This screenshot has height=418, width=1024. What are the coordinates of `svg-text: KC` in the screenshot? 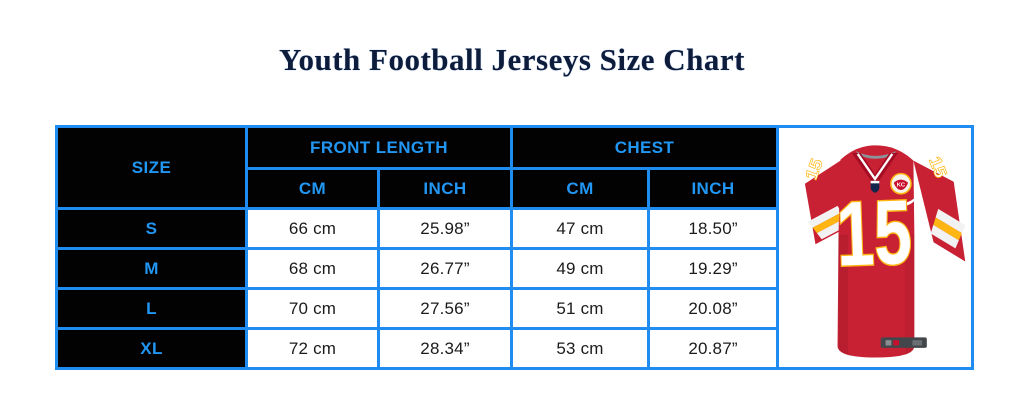 It's located at (901, 186).